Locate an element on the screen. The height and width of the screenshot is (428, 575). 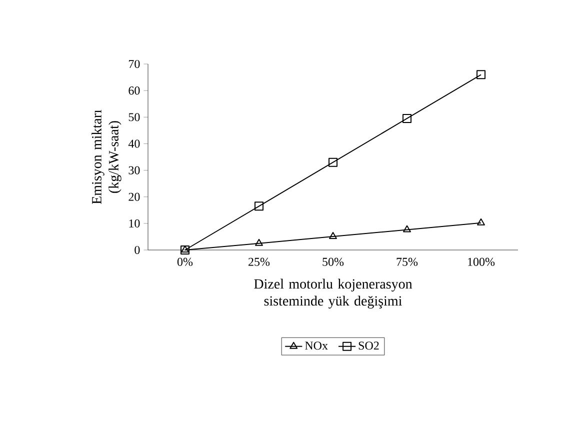
y-tick-label: 60 is located at coordinates (134, 90).